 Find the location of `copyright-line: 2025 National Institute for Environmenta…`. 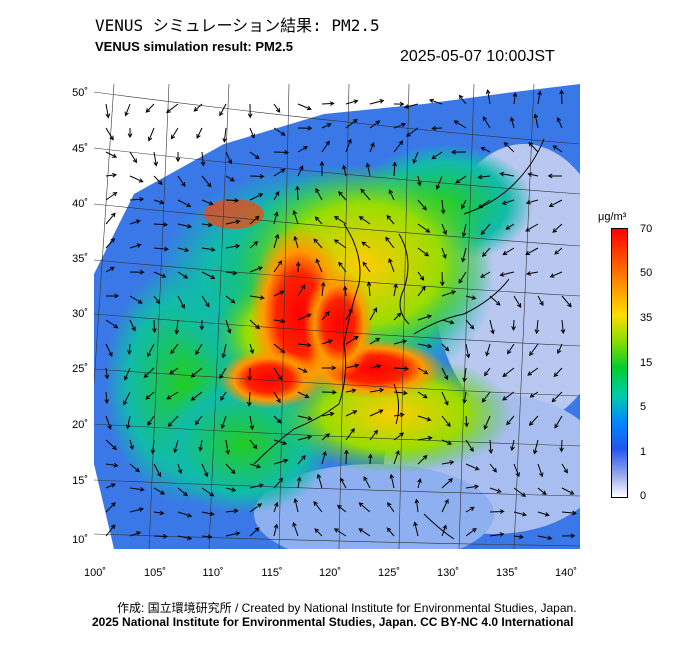

copyright-line: 2025 National Institute for Environmenta… is located at coordinates (333, 622).